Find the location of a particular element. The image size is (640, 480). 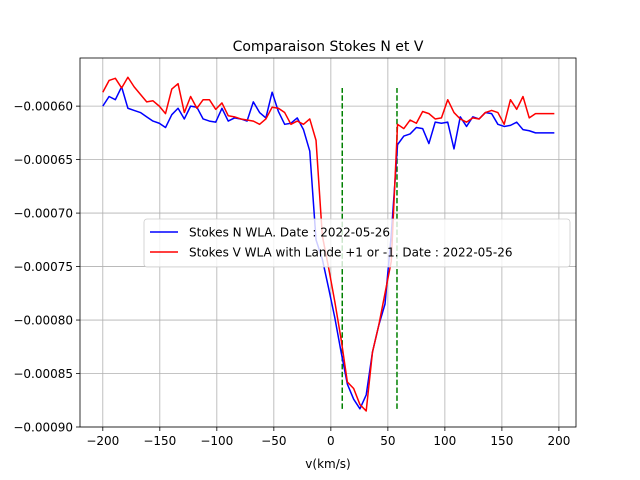

x-tick-label: 0 is located at coordinates (331, 441).